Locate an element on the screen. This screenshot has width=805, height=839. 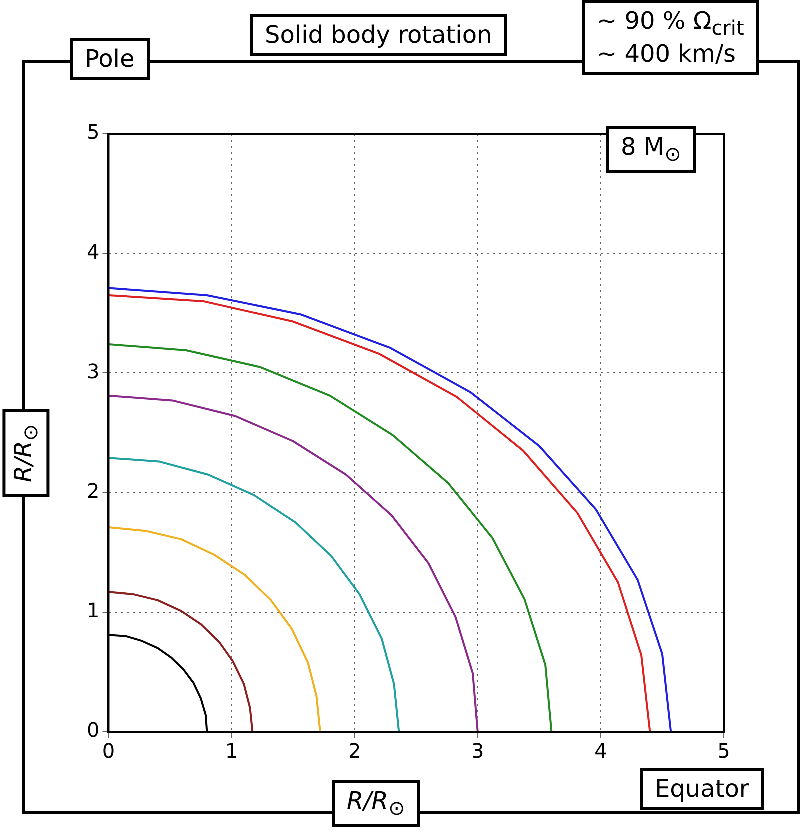
x-tick-label: 2 is located at coordinates (355, 751).